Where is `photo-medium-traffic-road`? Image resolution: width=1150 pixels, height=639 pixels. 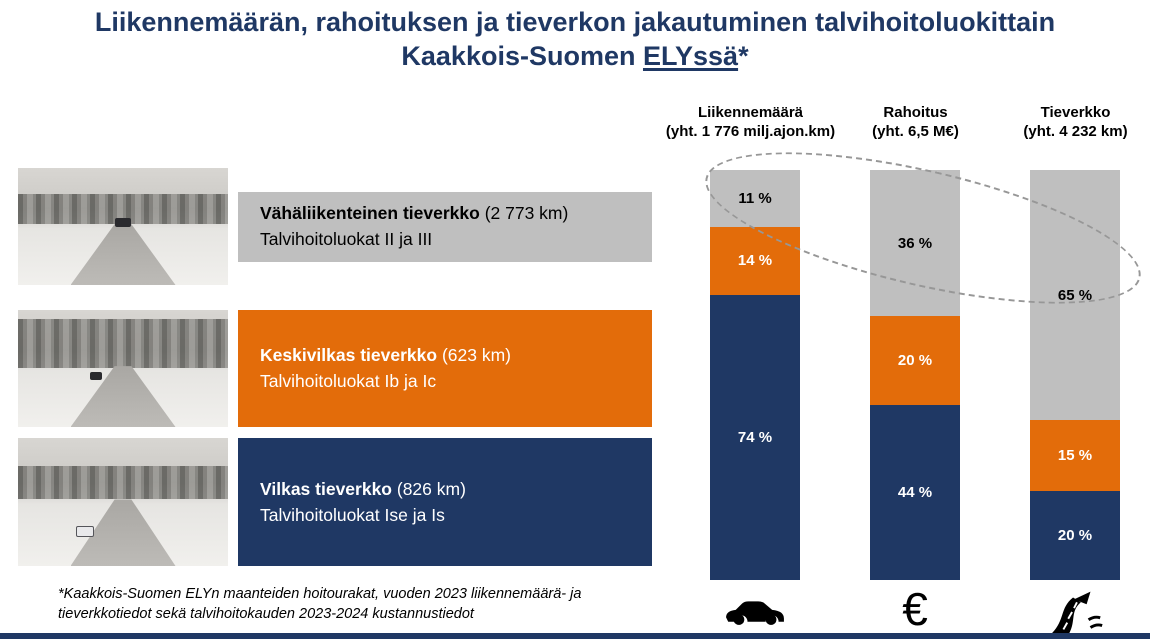 photo-medium-traffic-road is located at coordinates (123, 368).